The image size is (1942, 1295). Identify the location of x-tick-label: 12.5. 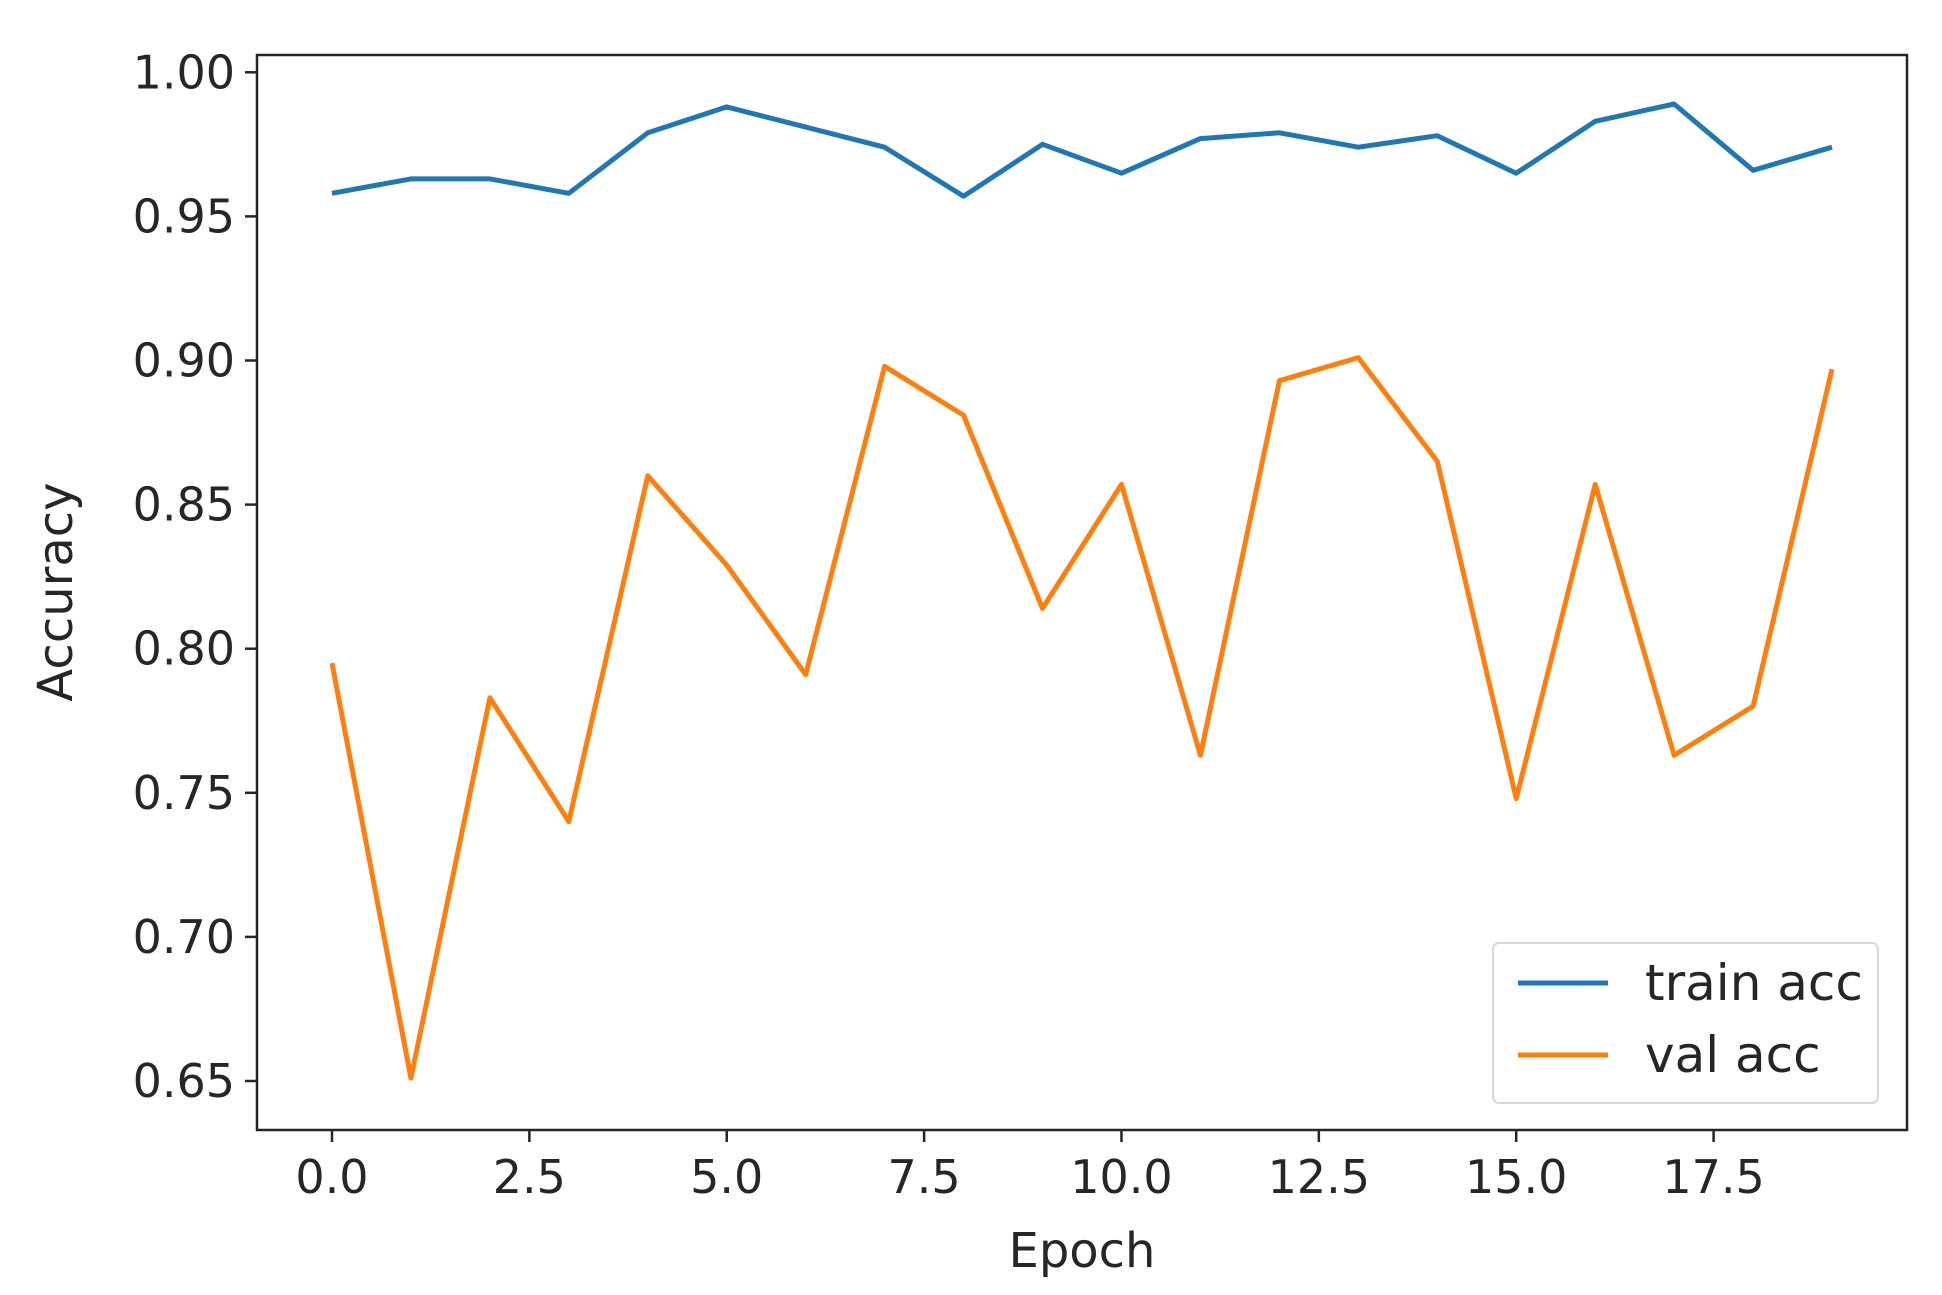
(1319, 1177).